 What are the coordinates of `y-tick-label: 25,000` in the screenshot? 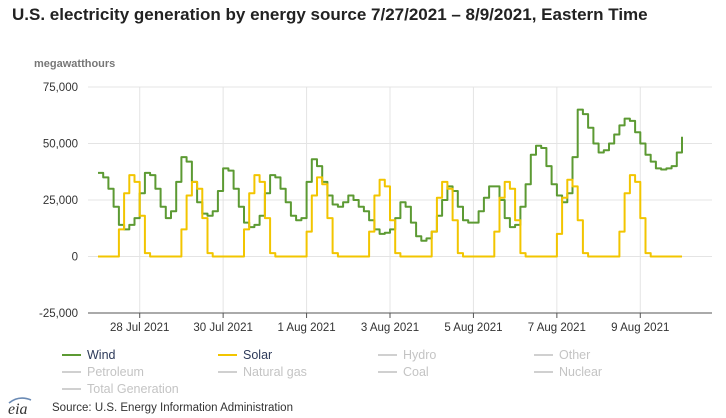 It's located at (60, 201).